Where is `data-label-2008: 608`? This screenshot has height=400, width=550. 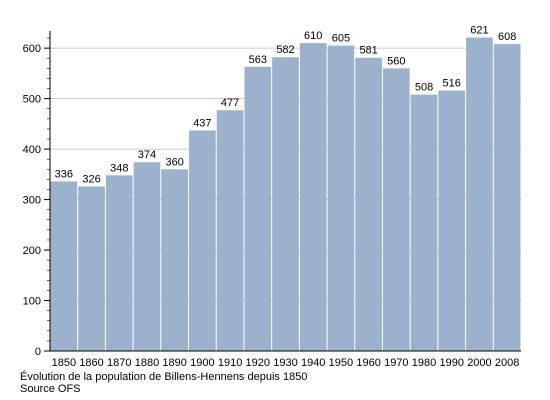 data-label-2008: 608 is located at coordinates (507, 37).